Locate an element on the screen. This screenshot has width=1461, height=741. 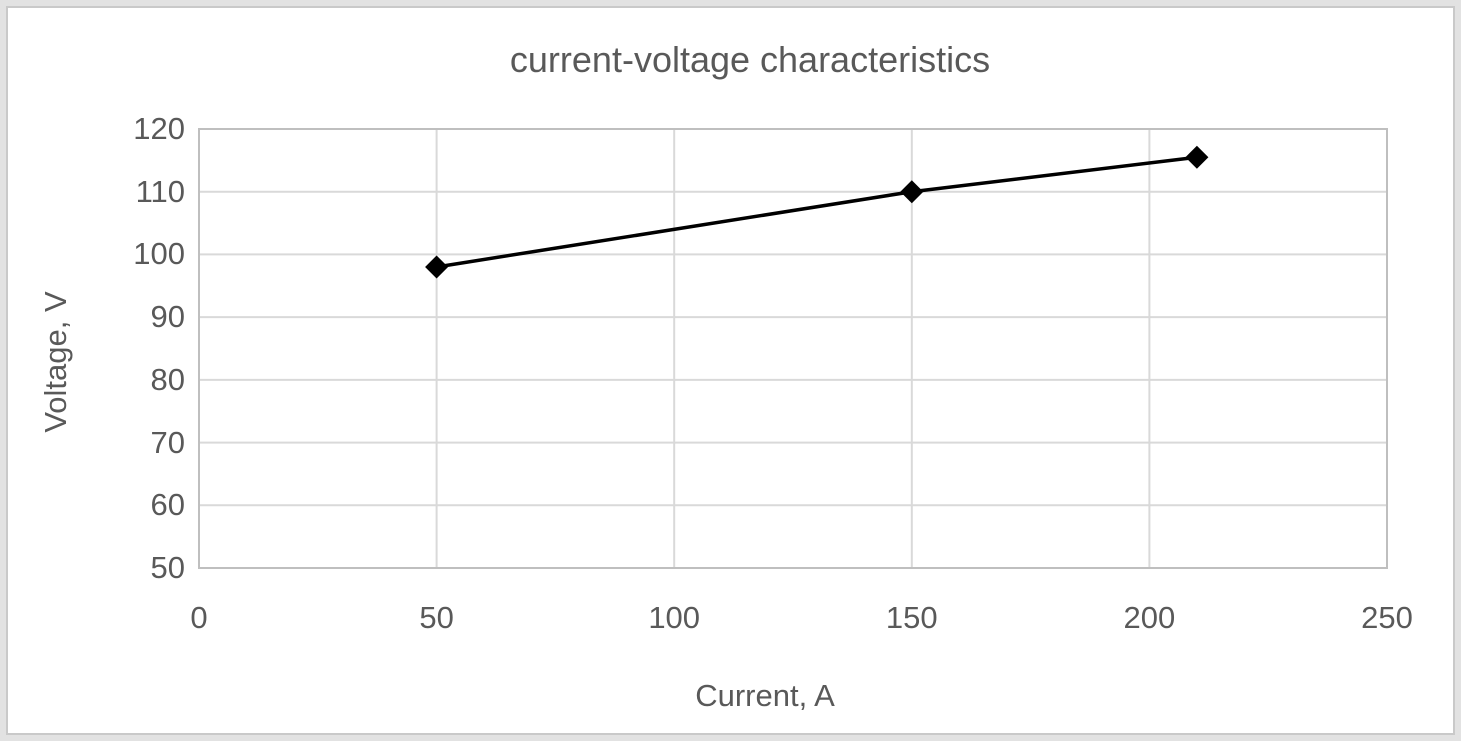
x-tick-label: 50 is located at coordinates (436, 617).